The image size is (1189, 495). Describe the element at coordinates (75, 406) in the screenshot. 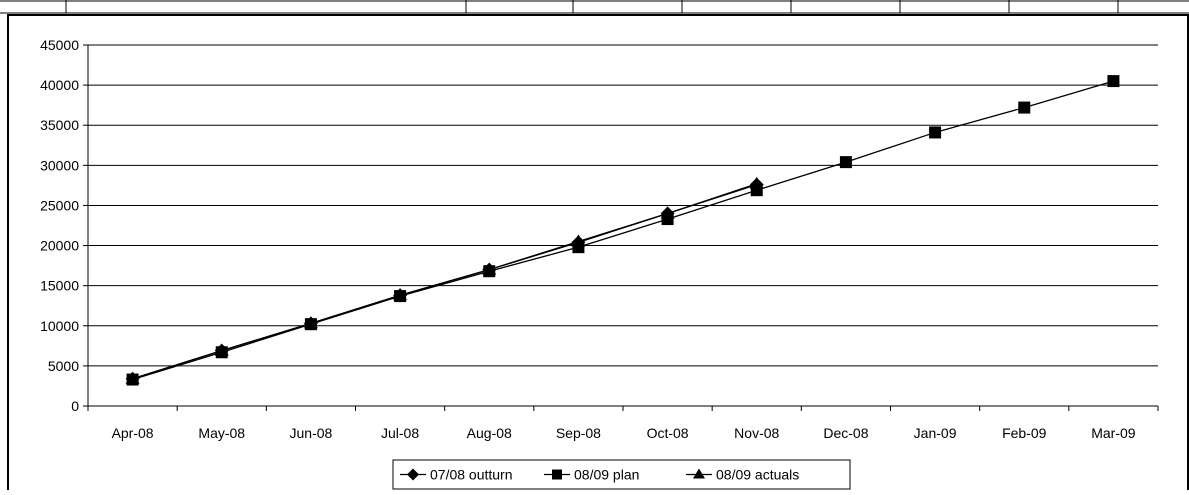

I see `y-tick-label: 0` at that location.